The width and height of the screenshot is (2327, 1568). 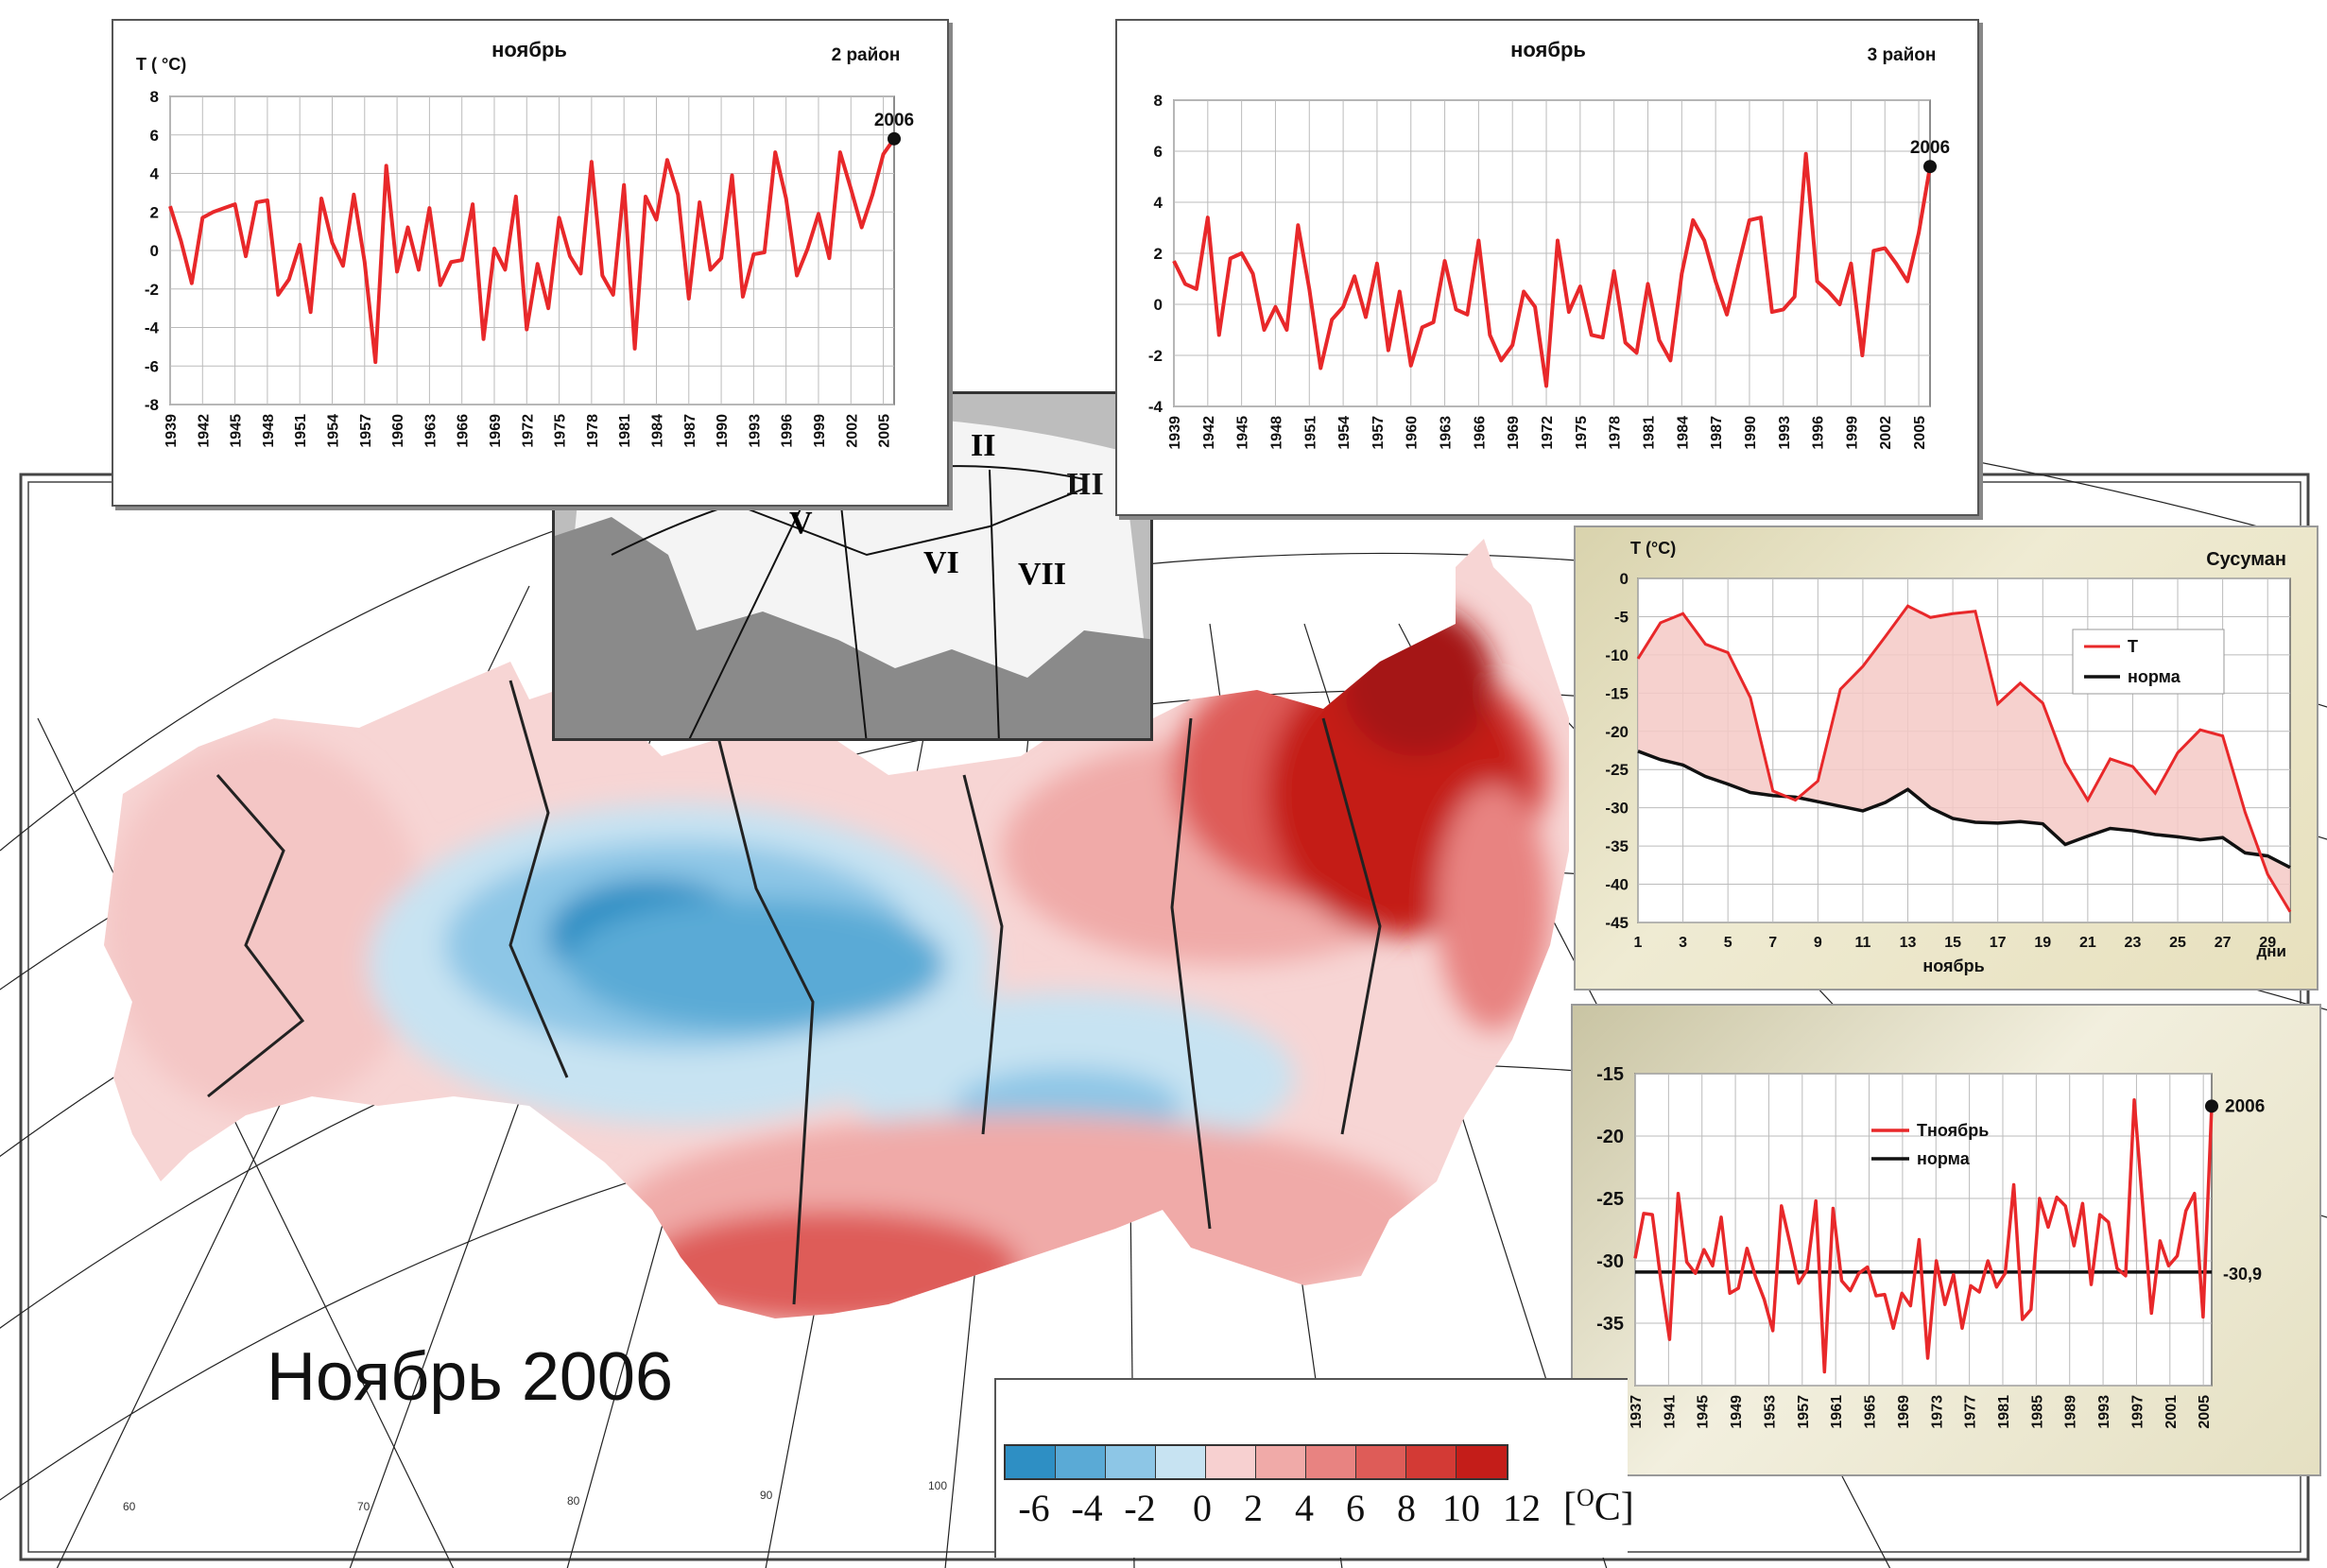 I want to click on legend-label-norm: норма, so click(x=2154, y=676).